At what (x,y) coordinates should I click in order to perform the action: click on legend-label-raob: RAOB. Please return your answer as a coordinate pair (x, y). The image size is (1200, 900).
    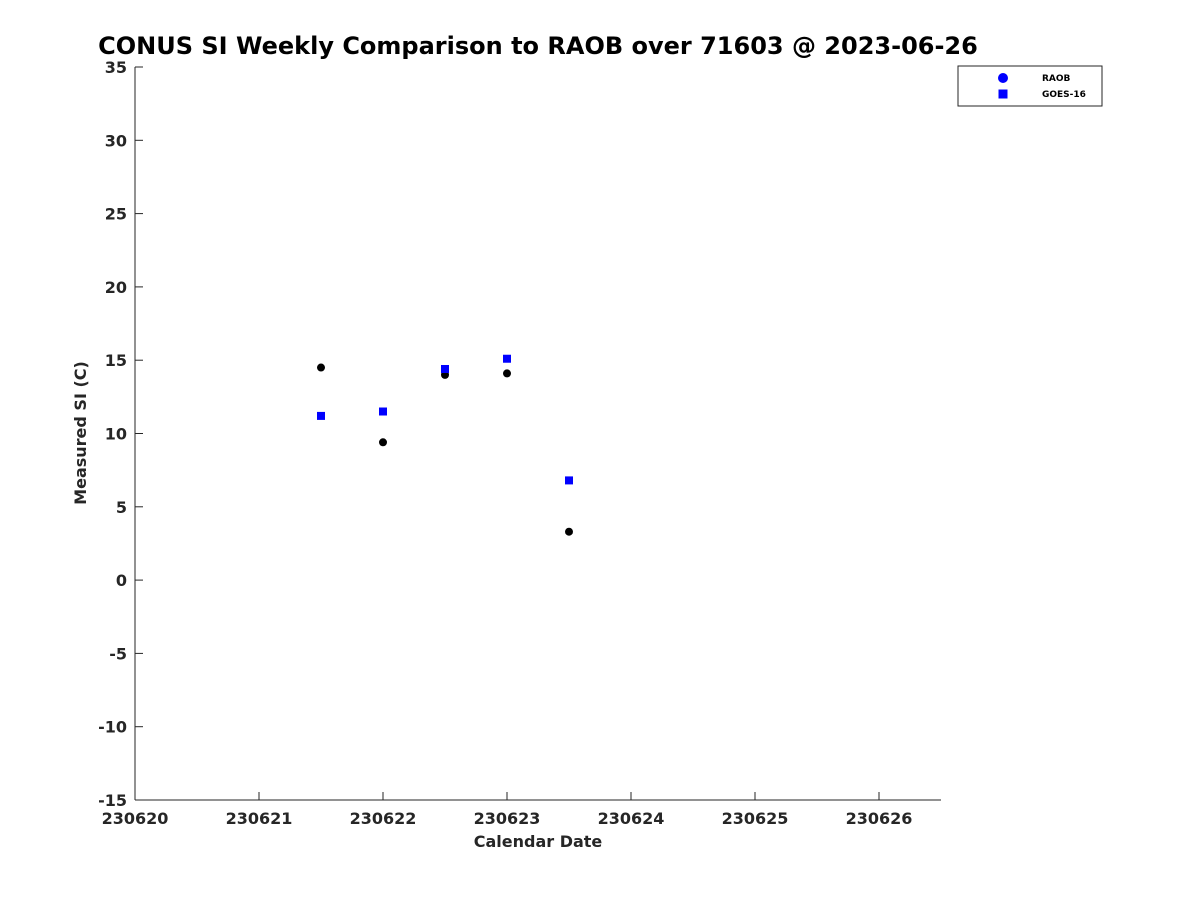
    Looking at the image, I should click on (1056, 79).